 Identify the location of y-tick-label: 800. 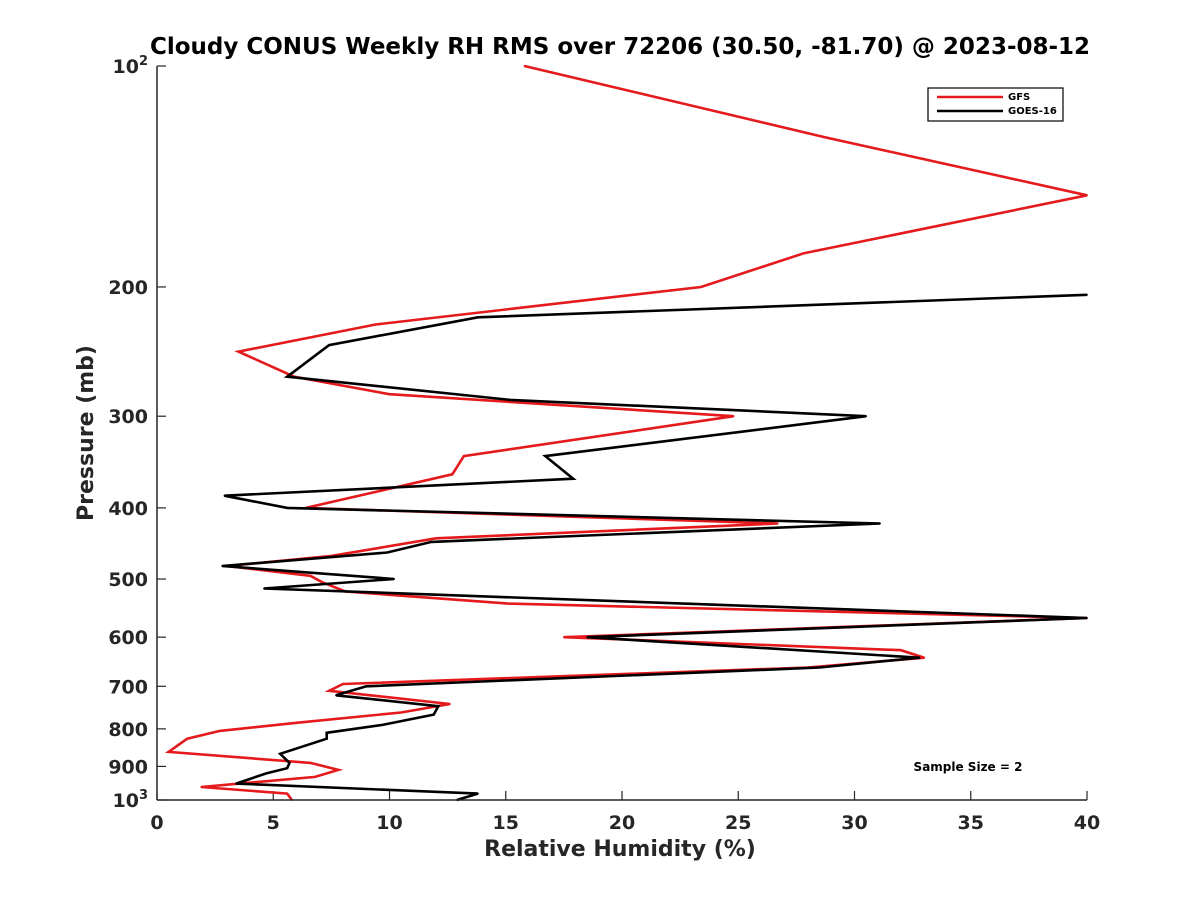
(128, 730).